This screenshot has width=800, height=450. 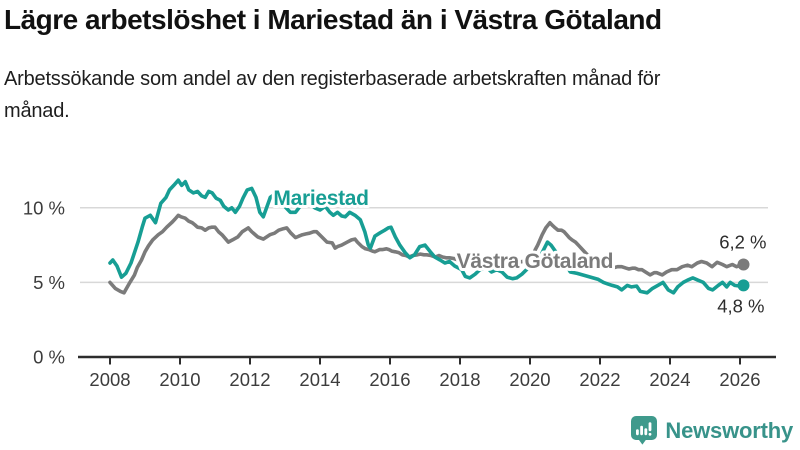 What do you see at coordinates (49, 357) in the screenshot?
I see `y-tick-label: 0 %` at bounding box center [49, 357].